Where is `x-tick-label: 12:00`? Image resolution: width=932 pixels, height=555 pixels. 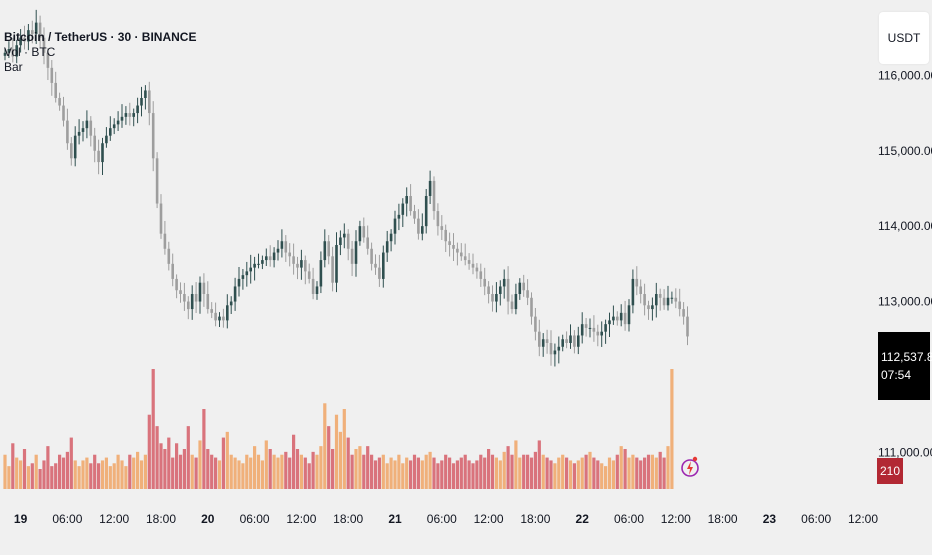 x-tick-label: 12:00 is located at coordinates (301, 519).